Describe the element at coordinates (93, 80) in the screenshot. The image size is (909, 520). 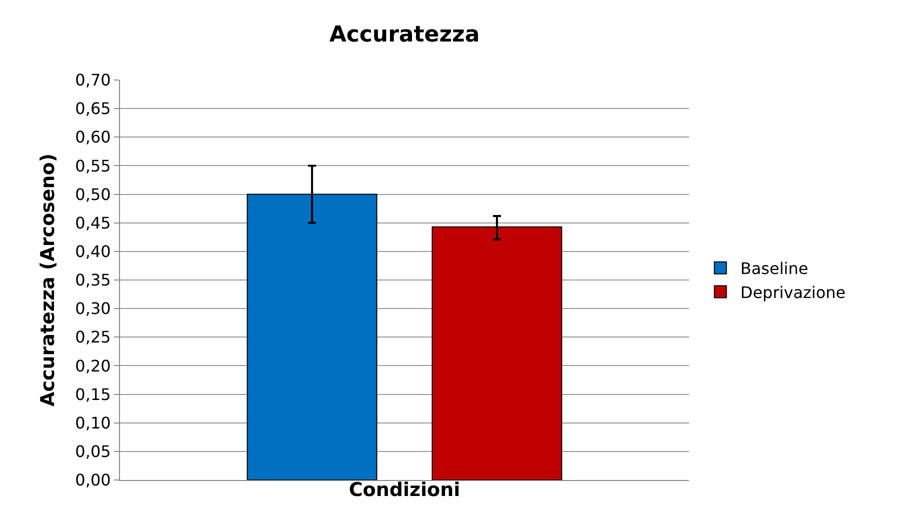
I see `y-tick-label: 0,70` at that location.